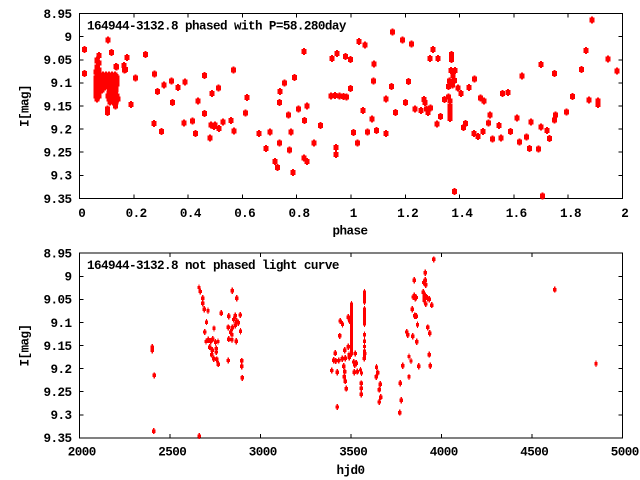  I want to click on svg-text: 1.2, so click(407, 214).